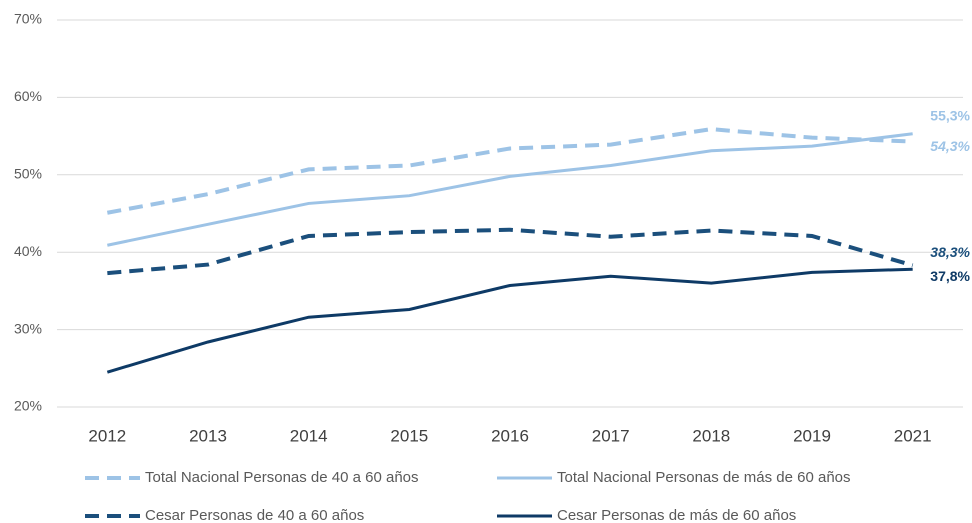 The width and height of the screenshot is (972, 523). What do you see at coordinates (812, 435) in the screenshot?
I see `x-tick-label: 2019` at bounding box center [812, 435].